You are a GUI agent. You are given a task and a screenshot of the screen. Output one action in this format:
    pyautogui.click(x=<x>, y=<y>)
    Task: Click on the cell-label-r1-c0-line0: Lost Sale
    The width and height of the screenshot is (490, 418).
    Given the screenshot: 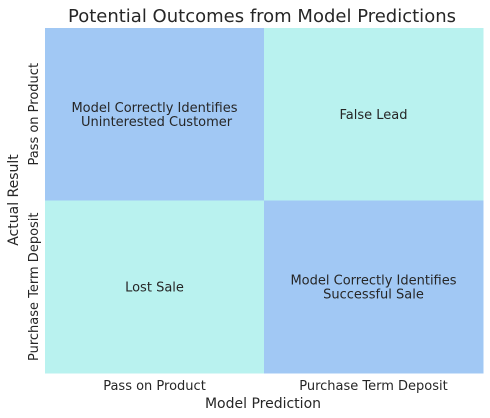 What is the action you would take?
    pyautogui.click(x=154, y=287)
    